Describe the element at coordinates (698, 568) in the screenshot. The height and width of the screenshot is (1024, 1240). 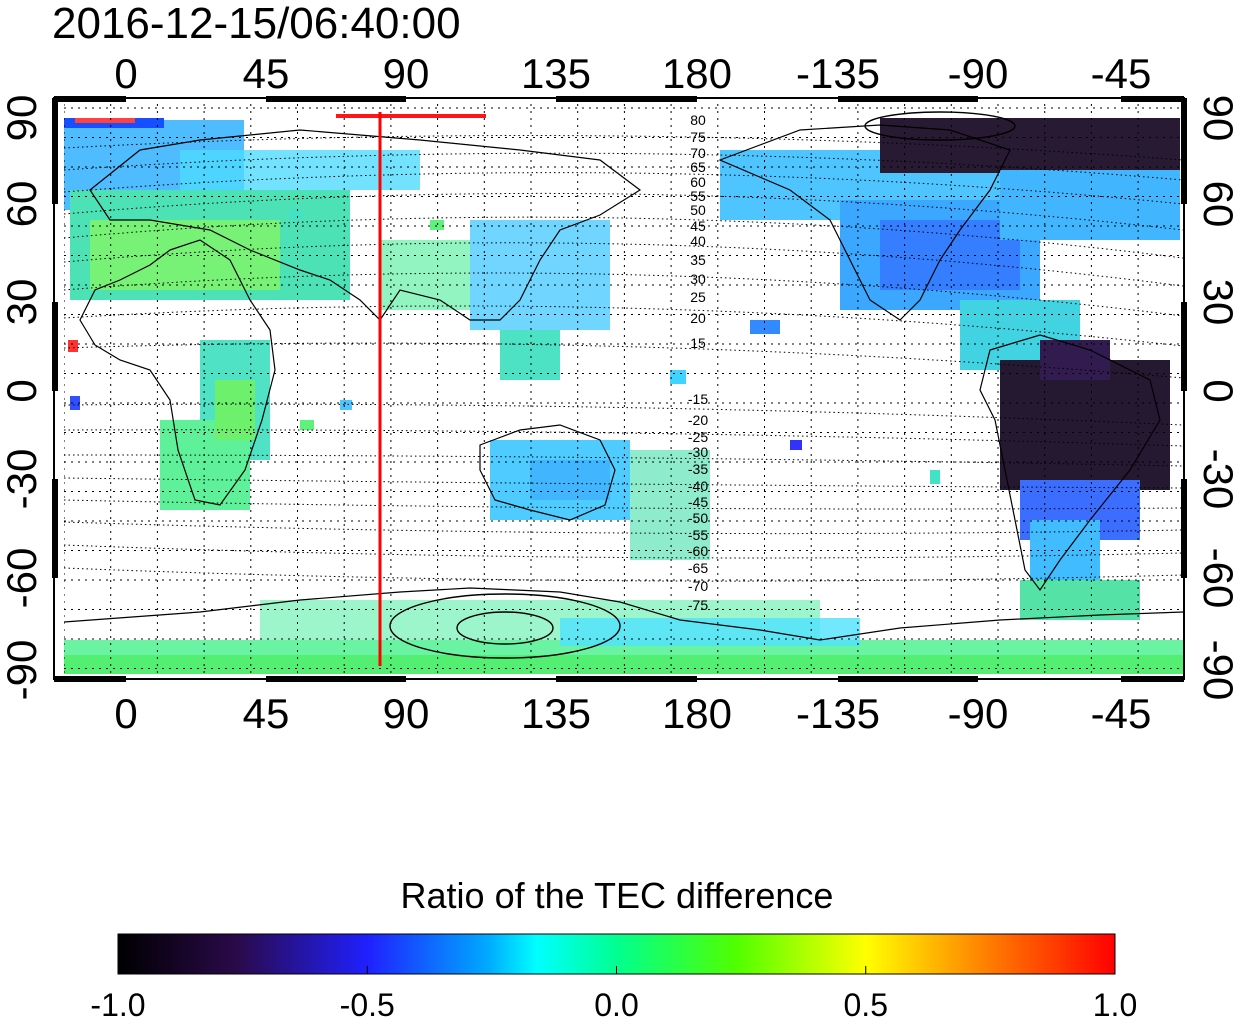
I see `contour-label: -65` at that location.